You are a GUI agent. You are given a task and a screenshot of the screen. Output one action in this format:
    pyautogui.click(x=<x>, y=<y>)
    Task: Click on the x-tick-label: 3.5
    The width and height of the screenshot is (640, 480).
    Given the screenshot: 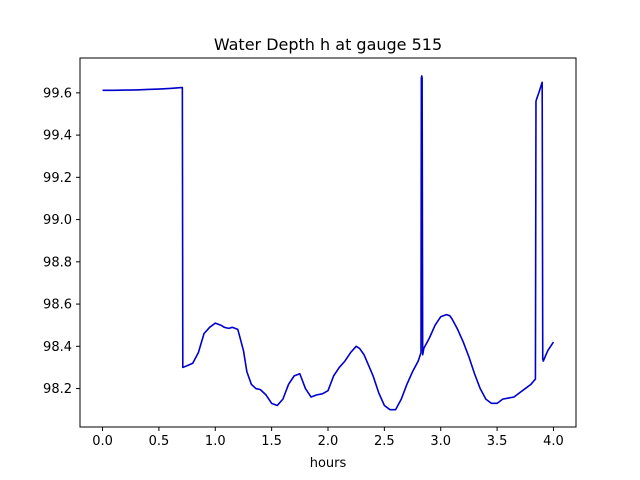 What is the action you would take?
    pyautogui.click(x=497, y=441)
    